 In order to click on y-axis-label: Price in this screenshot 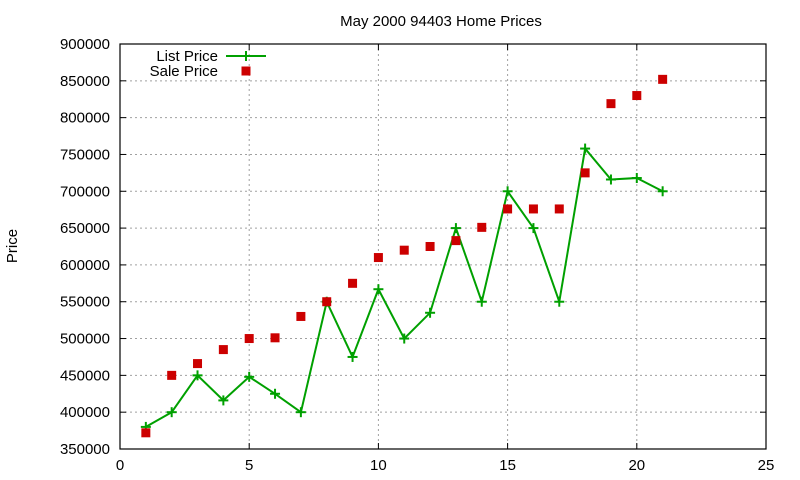, I will do `click(12, 246)`.